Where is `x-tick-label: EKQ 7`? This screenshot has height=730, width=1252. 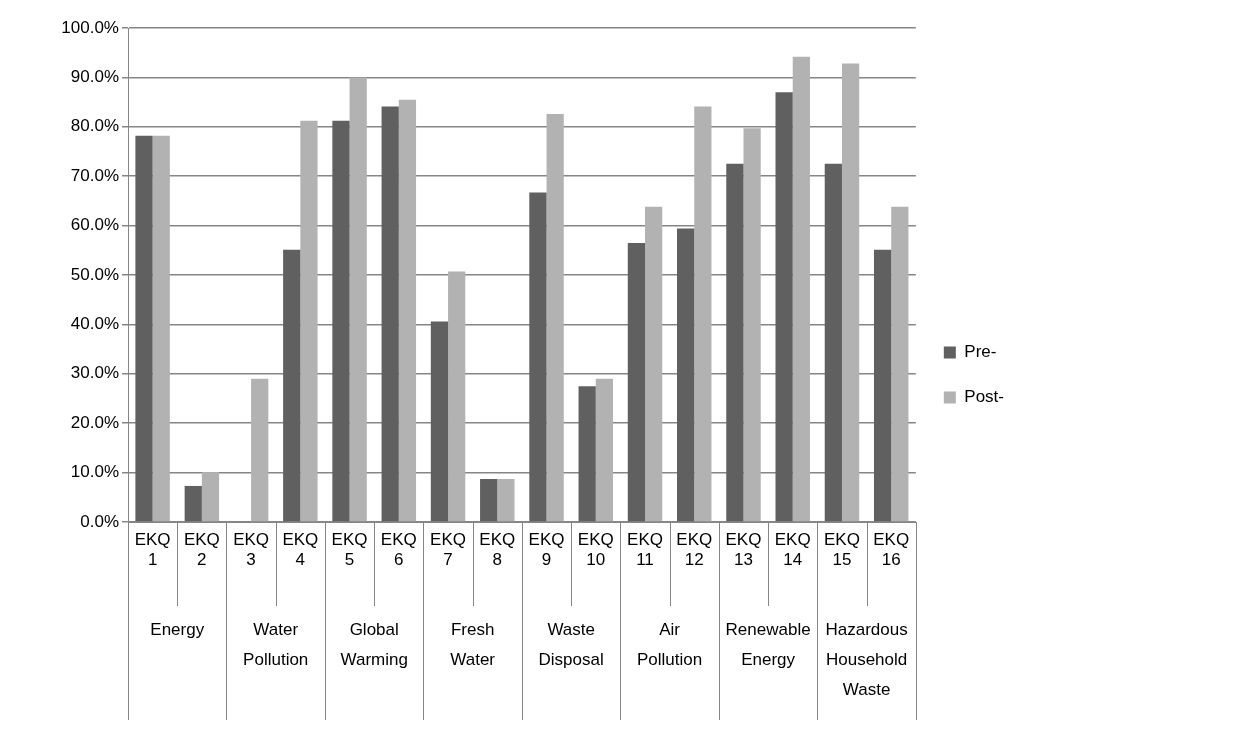
x-tick-label: EKQ 7 is located at coordinates (448, 549).